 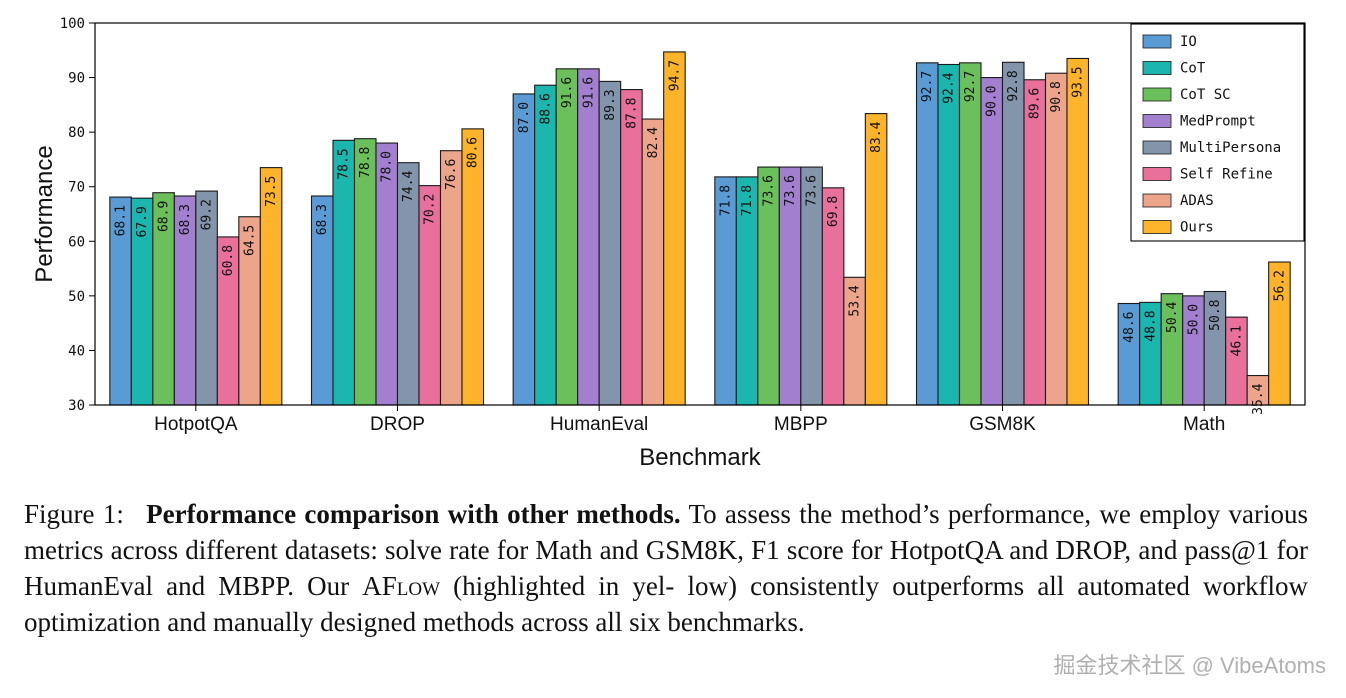 What do you see at coordinates (1193, 69) in the screenshot?
I see `legend-label: CoT` at bounding box center [1193, 69].